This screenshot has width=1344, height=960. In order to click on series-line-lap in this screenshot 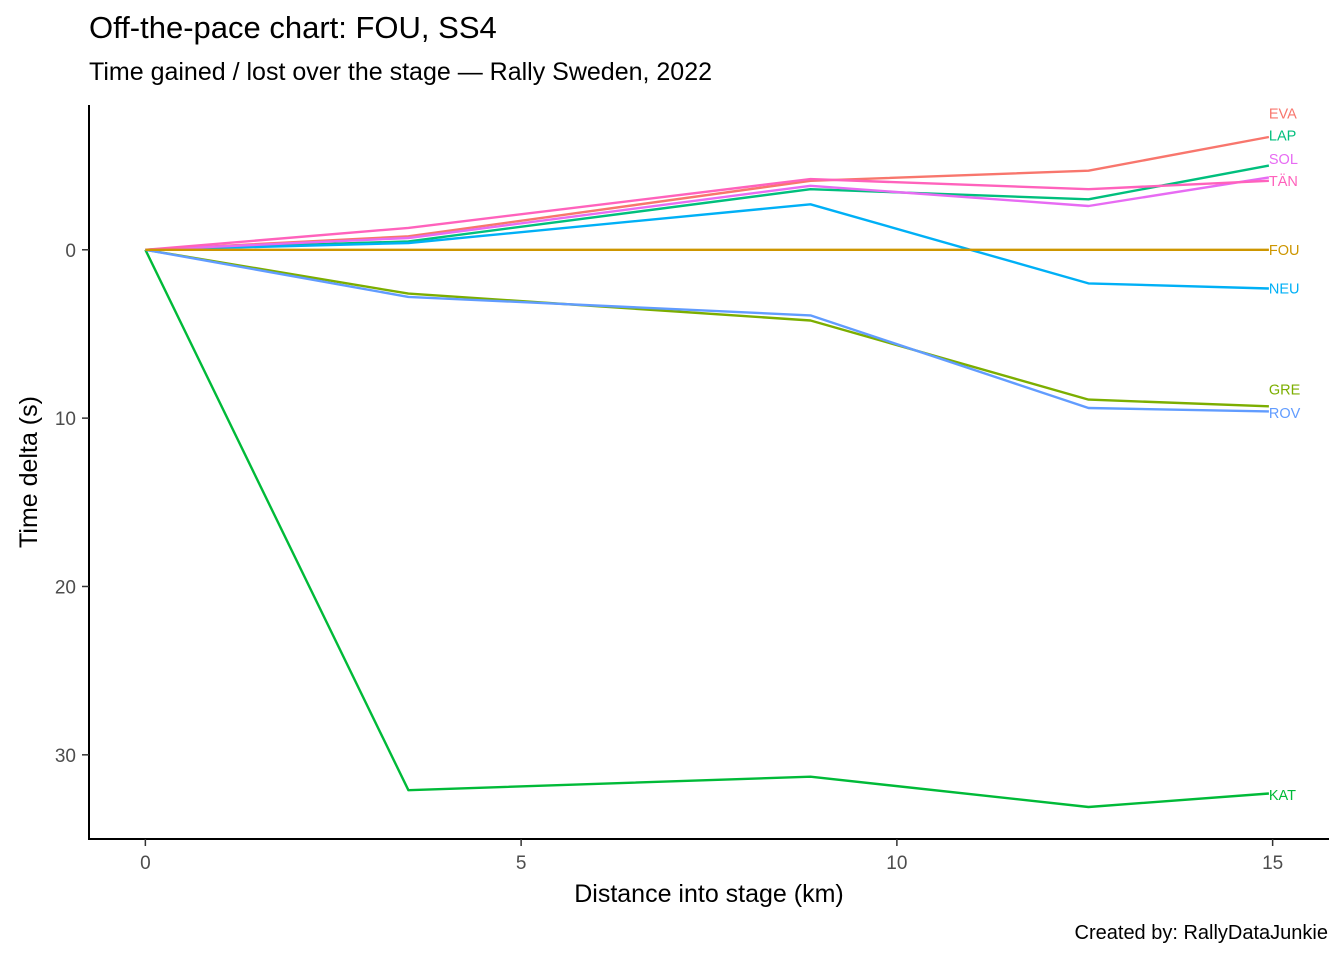, I will do `click(707, 207)`.